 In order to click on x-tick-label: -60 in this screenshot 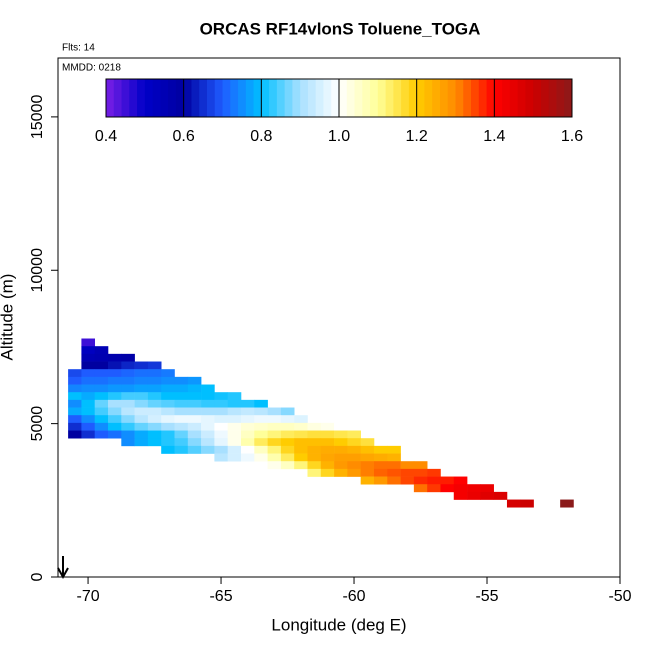, I will do `click(353, 596)`.